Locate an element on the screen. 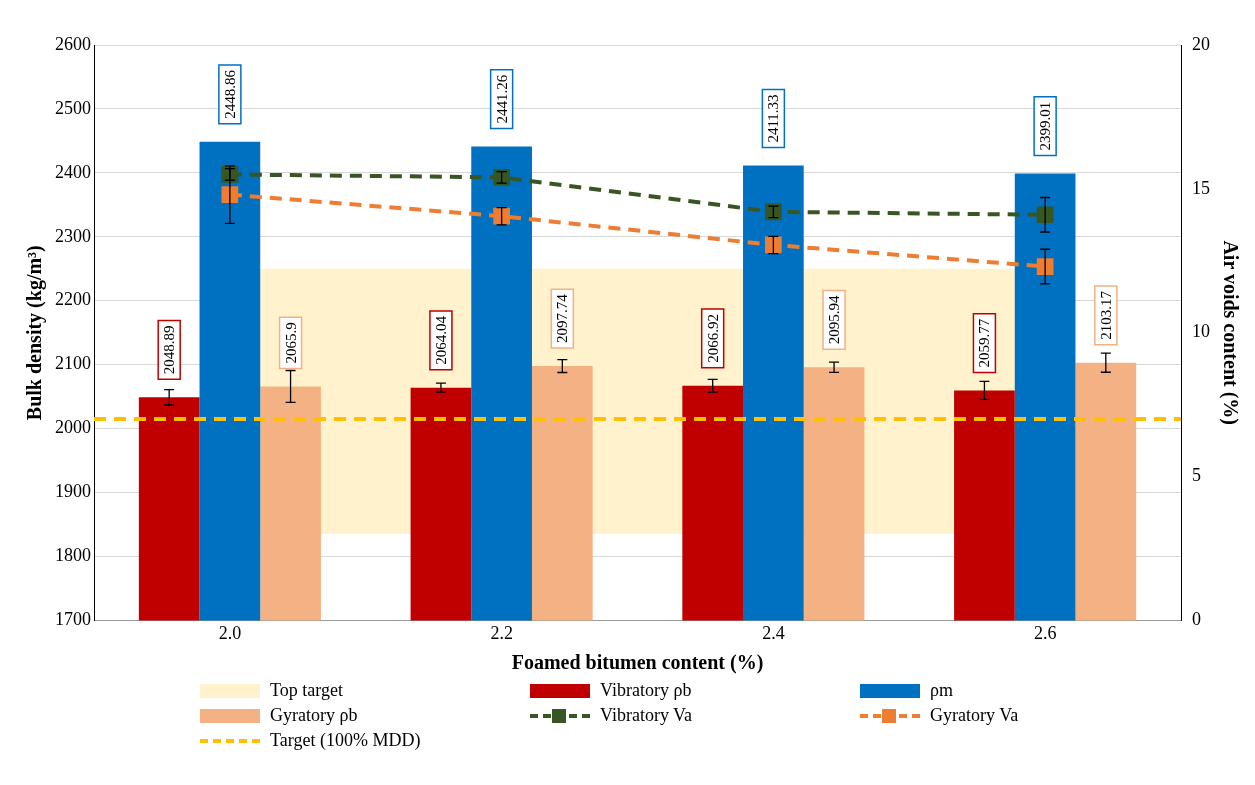 This screenshot has width=1255, height=785. y-tick-label: 2000 is located at coordinates (73, 427).